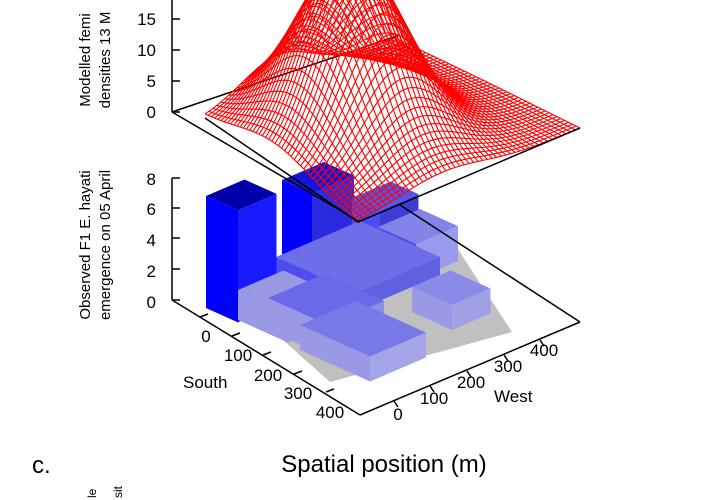  Describe the element at coordinates (151, 302) in the screenshot. I see `bar-z-tick-0: 0` at that location.